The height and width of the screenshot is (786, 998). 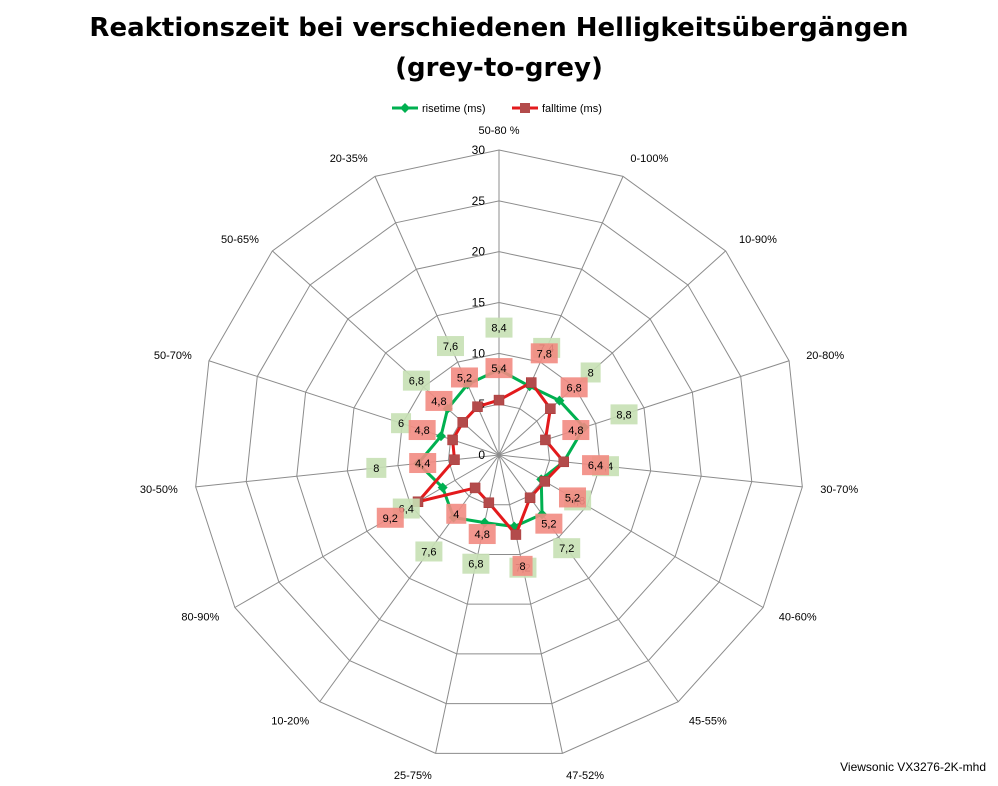 I want to click on category-label-13: 50-65%, so click(x=240, y=240).